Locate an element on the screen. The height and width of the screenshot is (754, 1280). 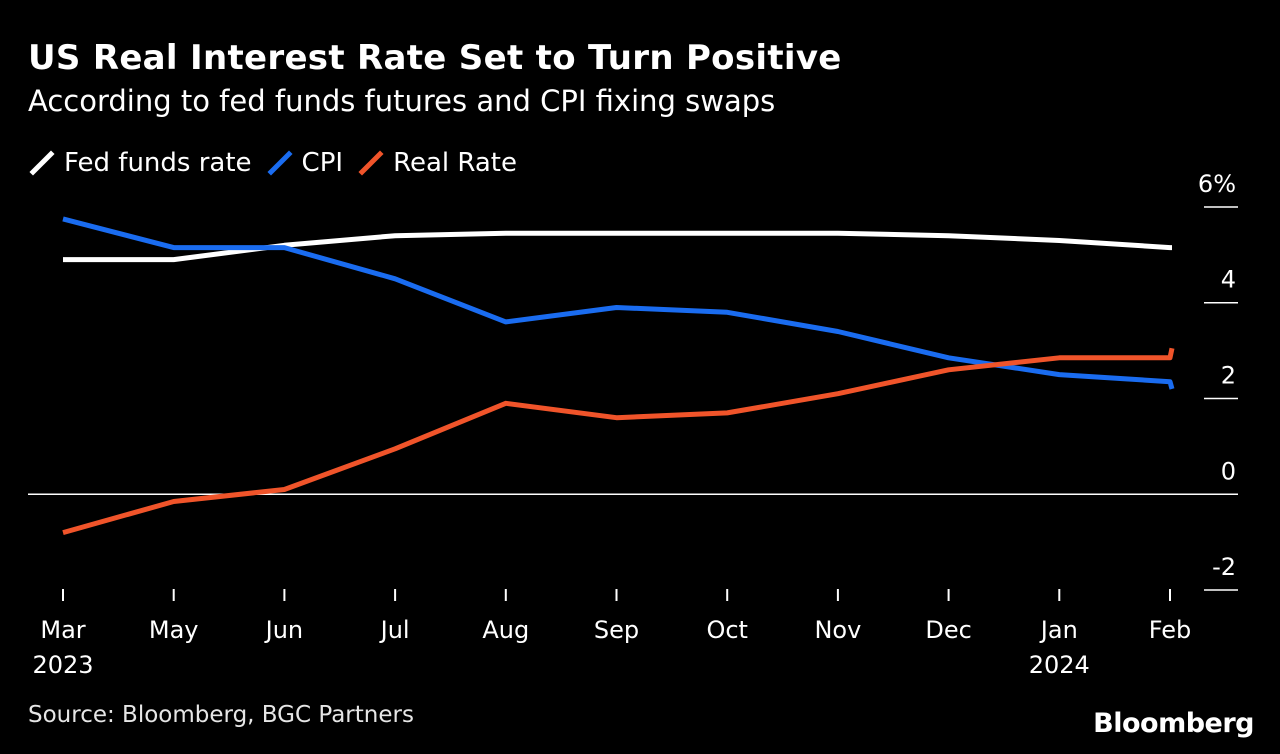
legend-label-real-rate: Real Rate is located at coordinates (455, 163).